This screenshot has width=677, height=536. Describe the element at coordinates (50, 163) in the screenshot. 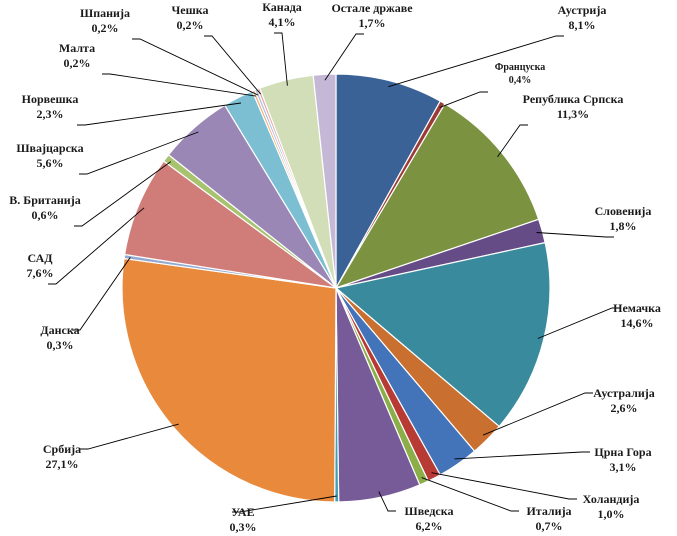

I see `slice-value-label-15: 5,6%` at that location.